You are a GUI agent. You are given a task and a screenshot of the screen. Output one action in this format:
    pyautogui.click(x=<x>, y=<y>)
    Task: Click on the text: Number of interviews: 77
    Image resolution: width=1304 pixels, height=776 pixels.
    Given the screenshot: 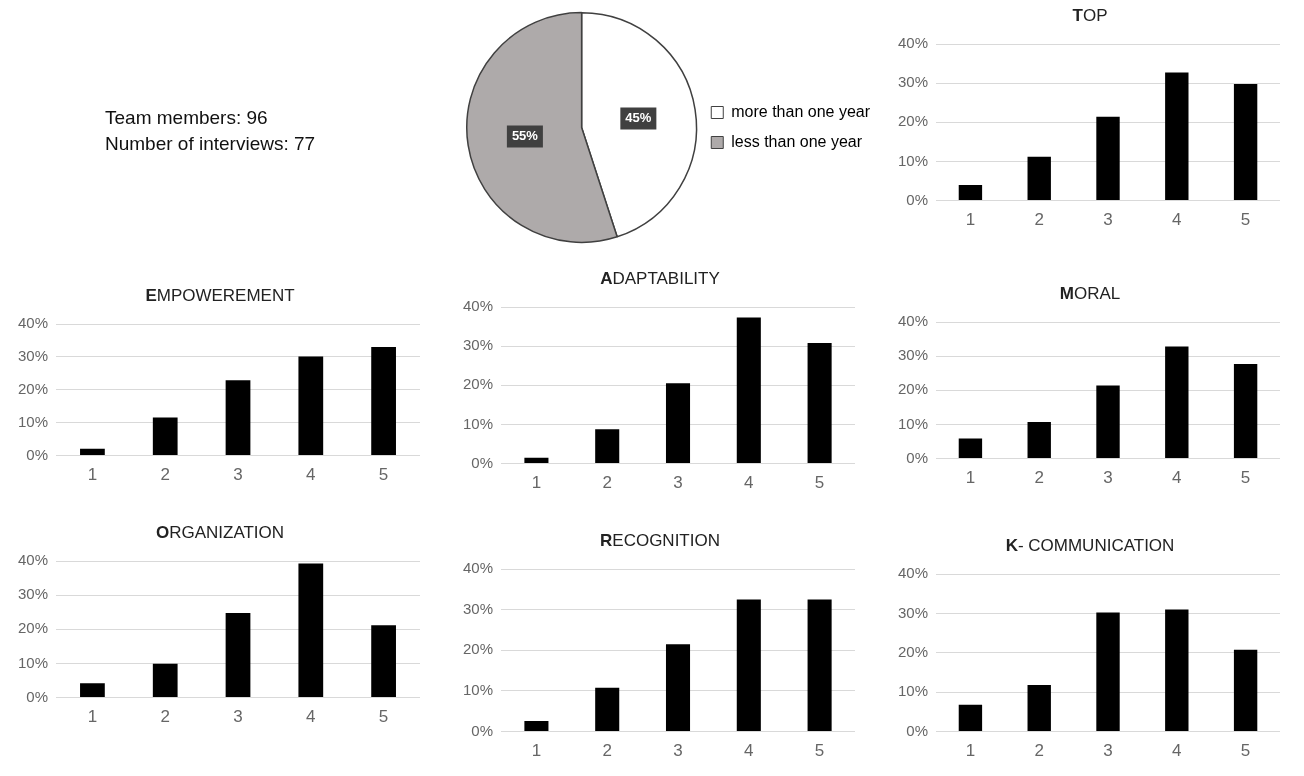 What is the action you would take?
    pyautogui.click(x=211, y=144)
    